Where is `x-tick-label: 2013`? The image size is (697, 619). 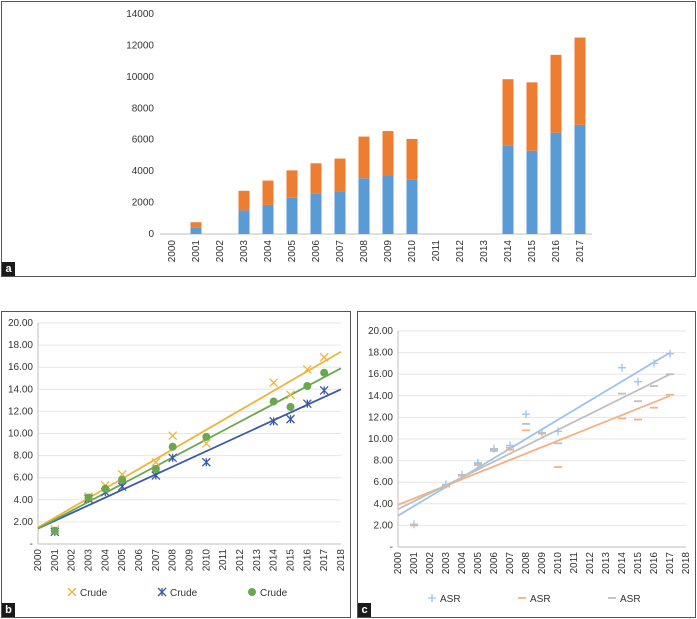
x-tick-label: 2013 is located at coordinates (257, 560).